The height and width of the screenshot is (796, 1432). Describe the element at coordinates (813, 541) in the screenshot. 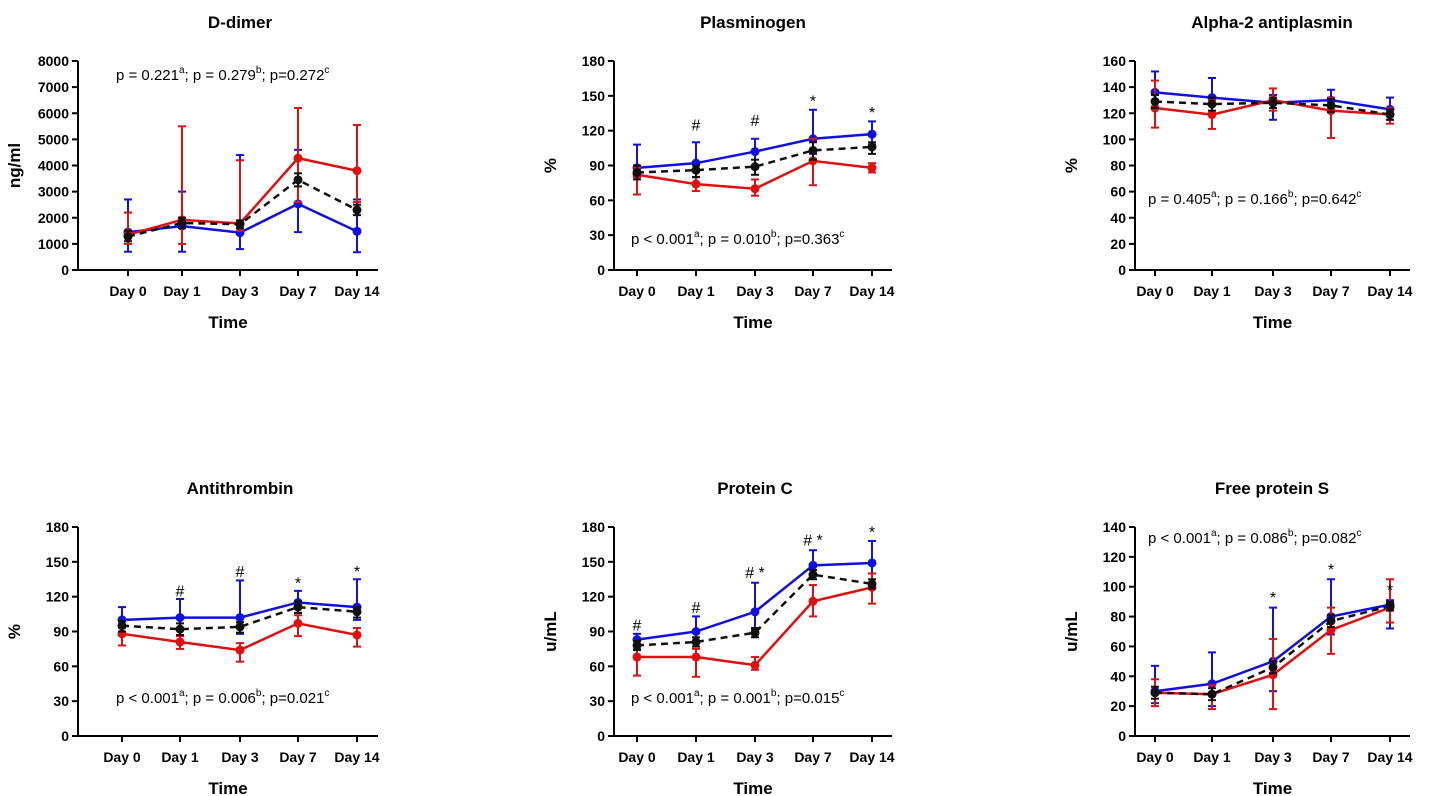

I see `significance-marker: # *` at that location.